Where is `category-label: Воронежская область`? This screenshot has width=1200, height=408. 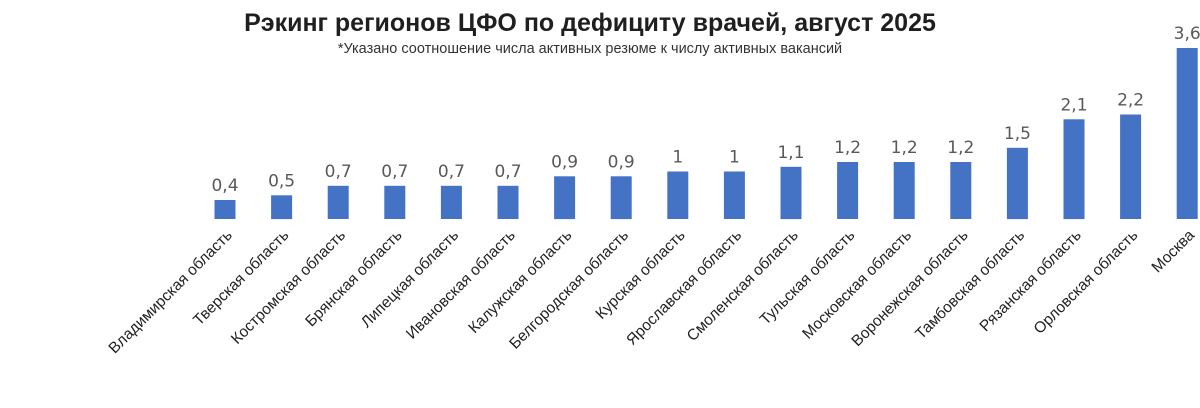
category-label: Воронежская область is located at coordinates (909, 288).